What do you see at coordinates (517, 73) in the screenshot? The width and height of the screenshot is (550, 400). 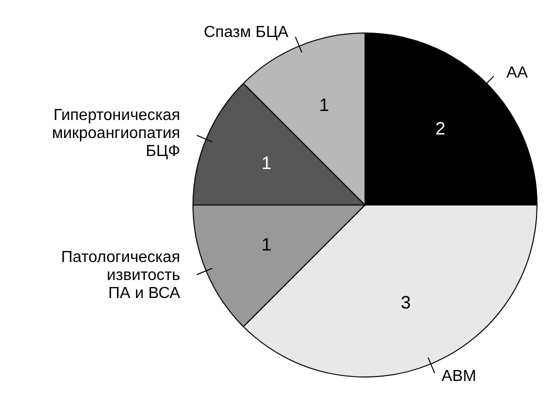 I see `slice-label: АА` at bounding box center [517, 73].